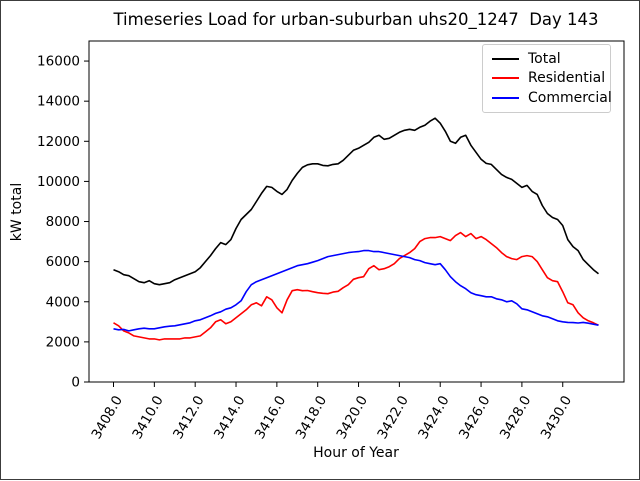 The width and height of the screenshot is (640, 481). Describe the element at coordinates (229, 417) in the screenshot. I see `x-tick-label: 3414.0` at that location.